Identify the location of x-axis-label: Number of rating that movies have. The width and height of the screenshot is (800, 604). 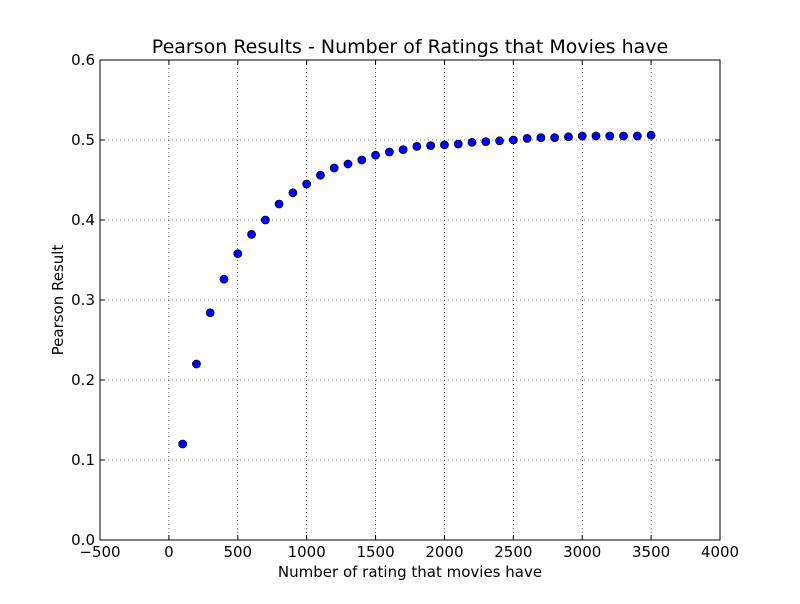
(410, 572).